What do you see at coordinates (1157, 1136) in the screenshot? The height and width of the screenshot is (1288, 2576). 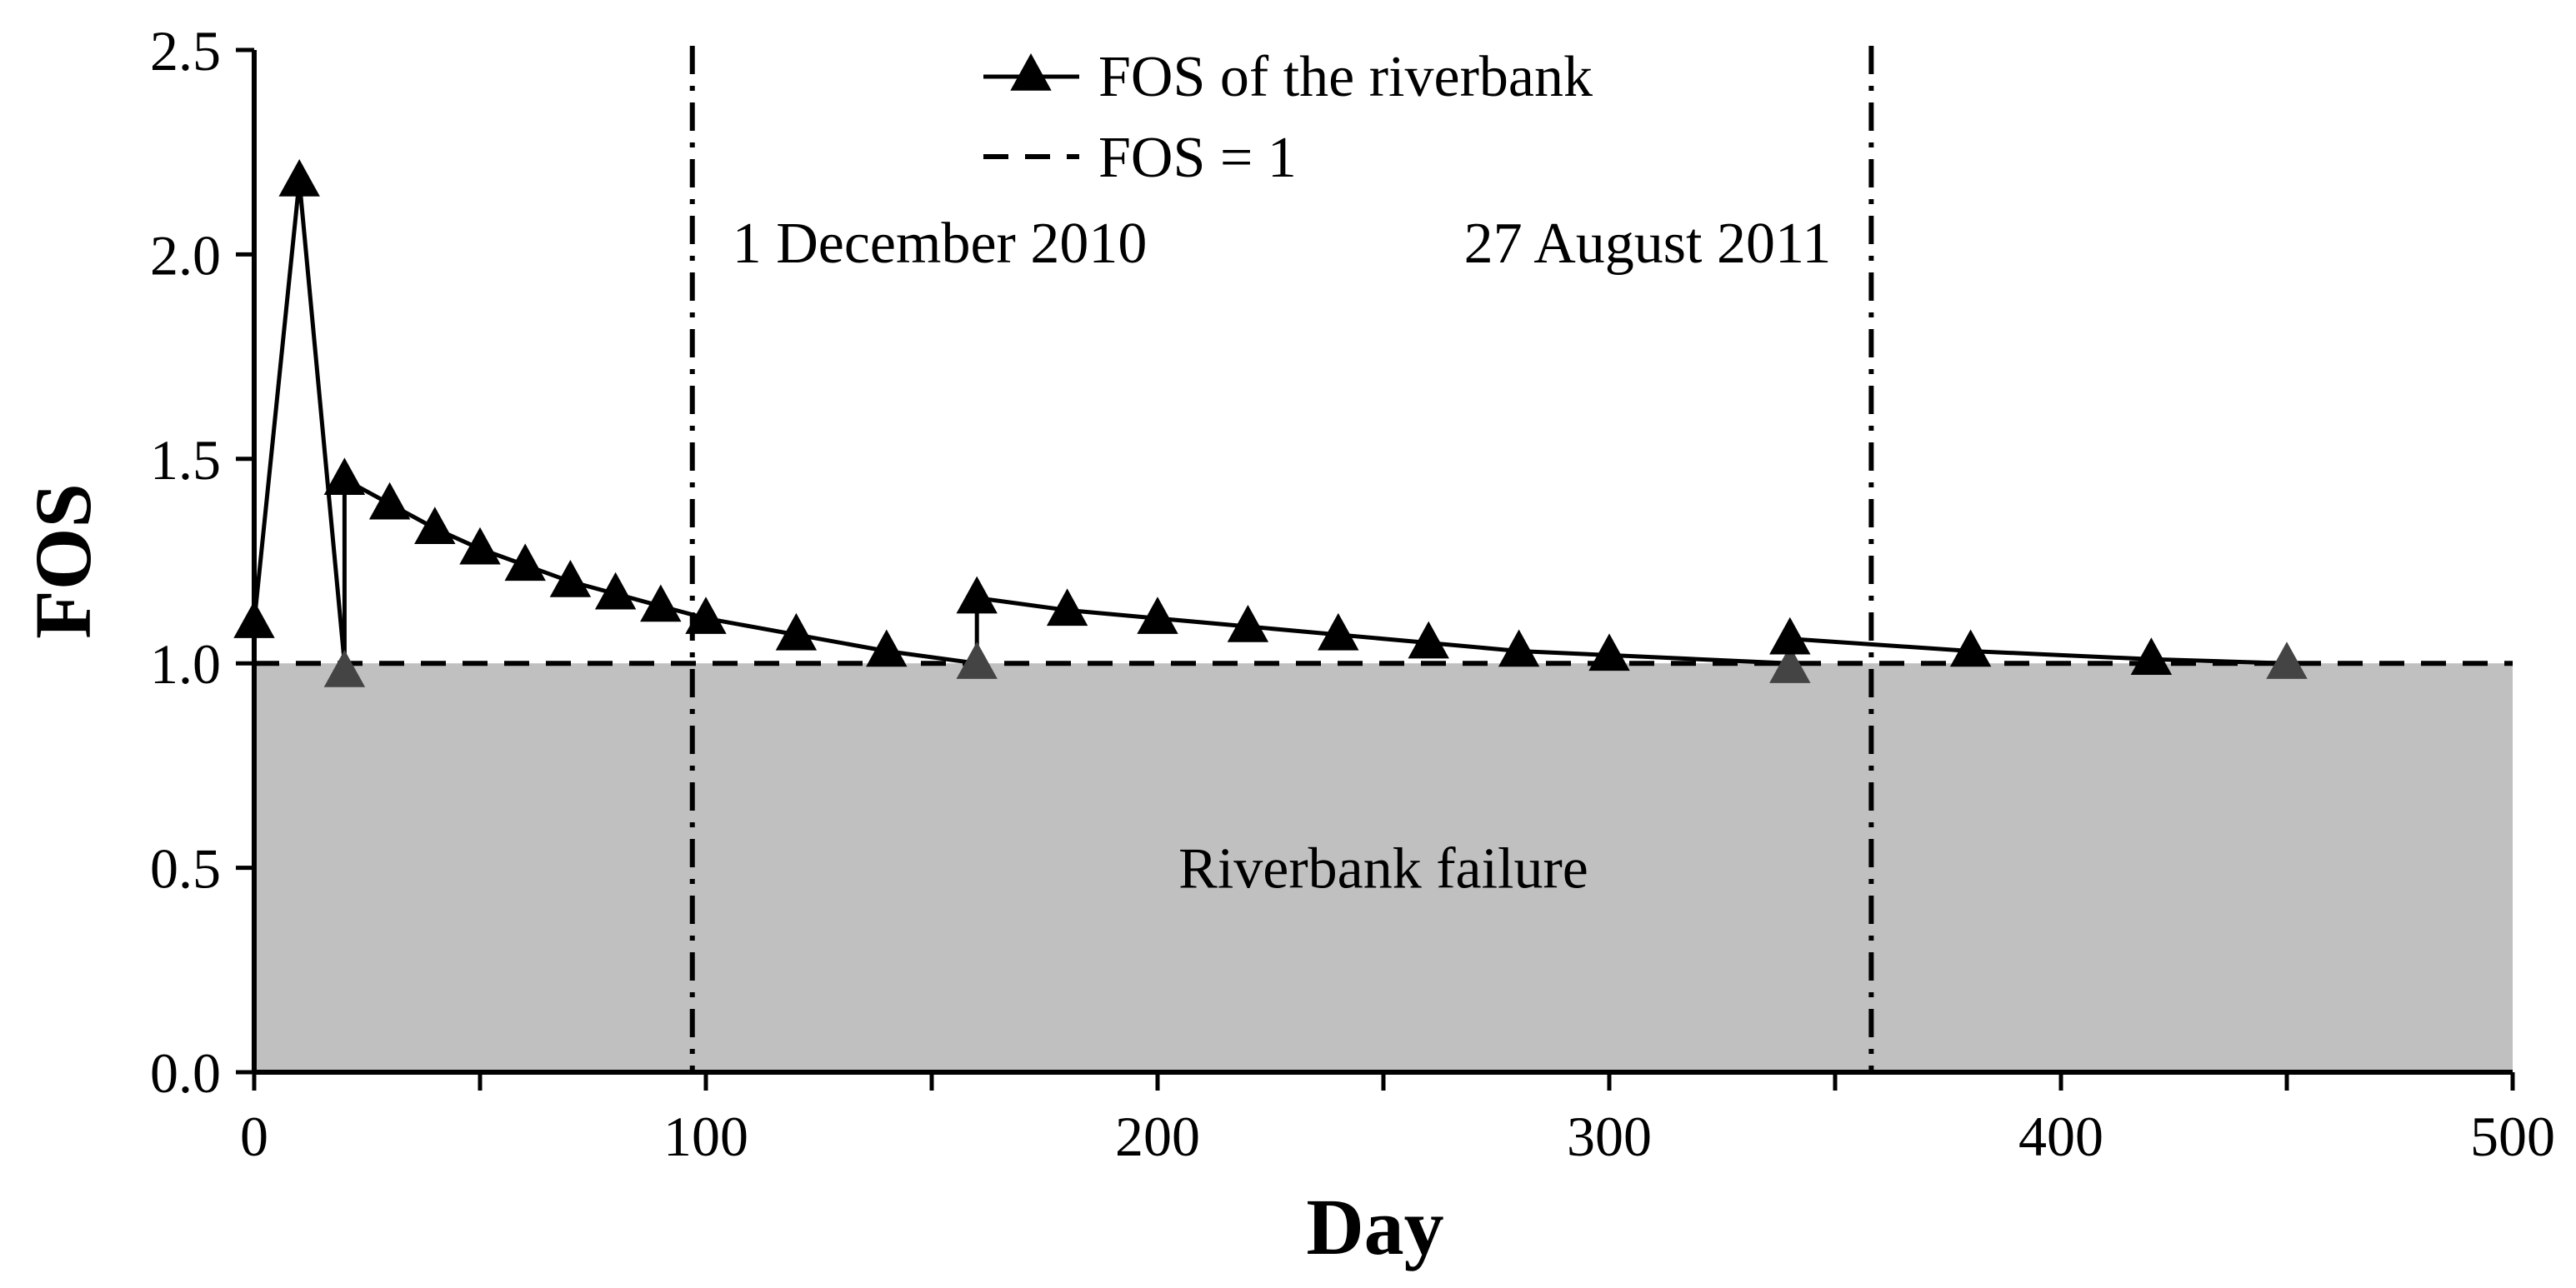 I see `x-tick-label-200: 200` at bounding box center [1157, 1136].